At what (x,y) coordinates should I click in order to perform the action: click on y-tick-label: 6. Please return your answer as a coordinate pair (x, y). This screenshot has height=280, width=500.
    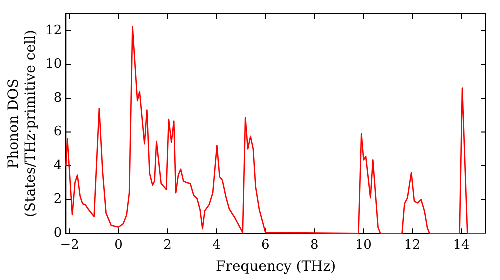
    Looking at the image, I should click on (58, 132).